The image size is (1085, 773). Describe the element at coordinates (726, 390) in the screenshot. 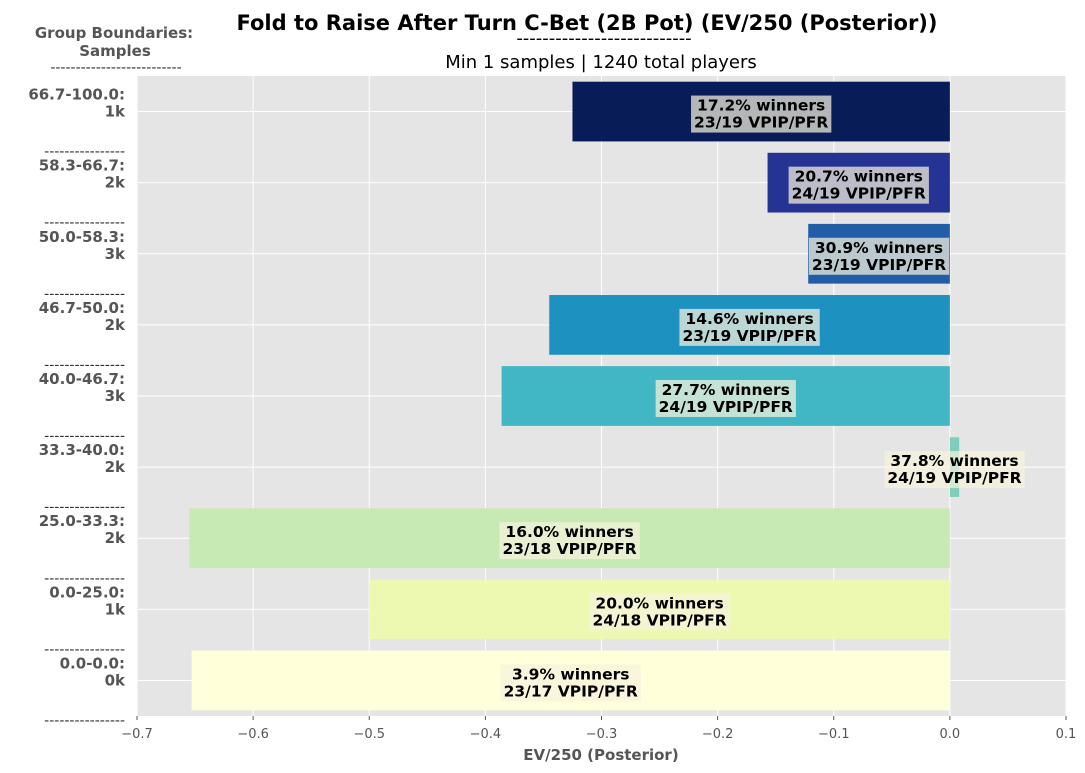

I see `bar-label-winners: 27.7% winners` at that location.